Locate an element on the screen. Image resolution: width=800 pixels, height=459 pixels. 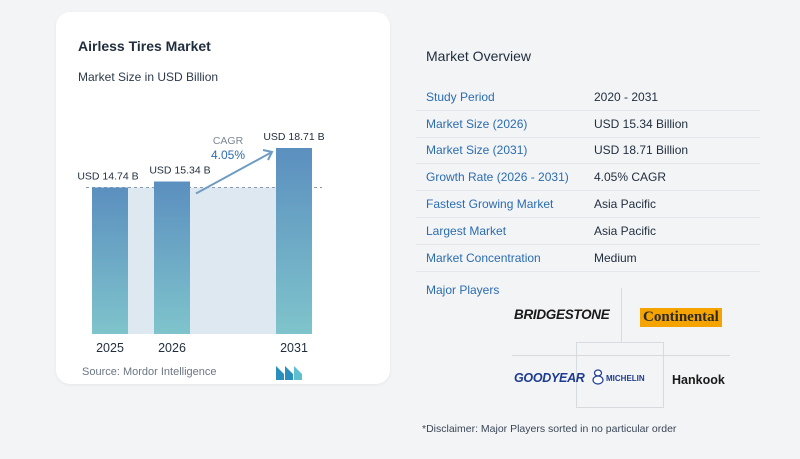
overview-row-label: Fastest Growing Market is located at coordinates (490, 204).